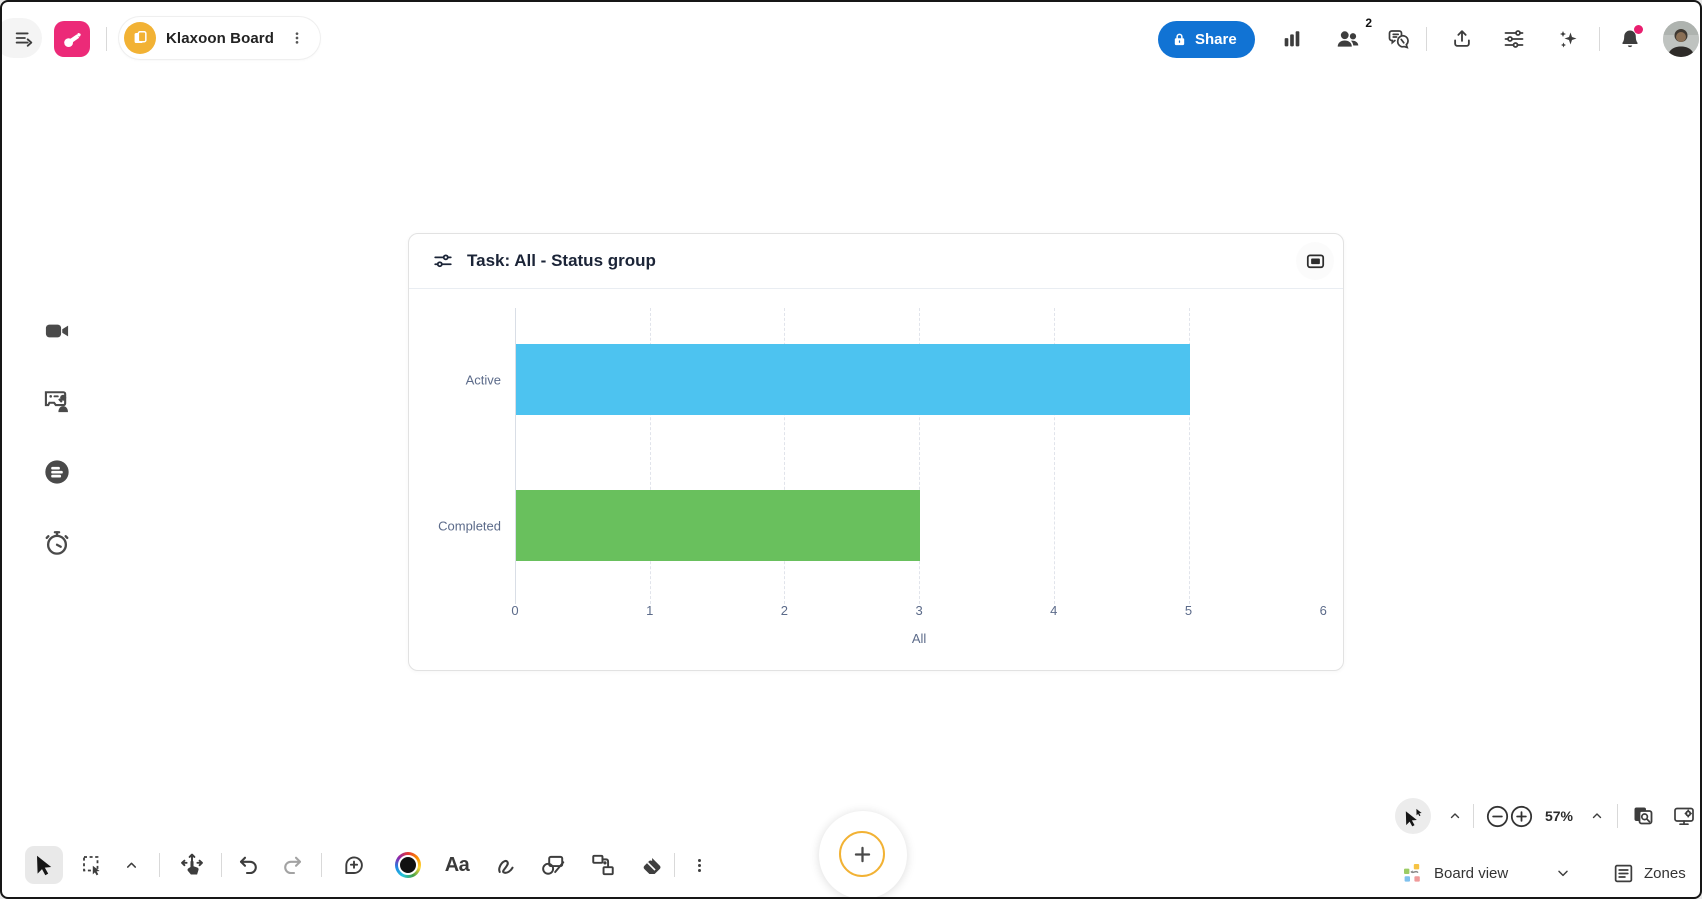 The image size is (1702, 899). What do you see at coordinates (292, 865) in the screenshot?
I see `redo-button` at bounding box center [292, 865].